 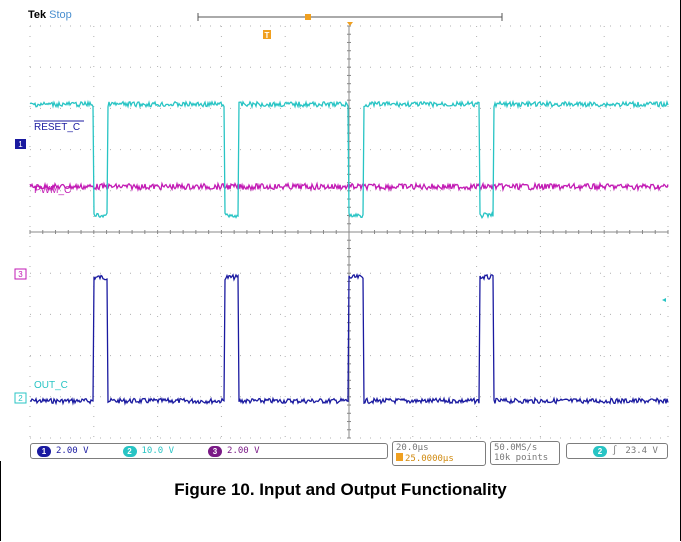 What do you see at coordinates (37, 15) in the screenshot?
I see `brand-label: Tek` at bounding box center [37, 15].